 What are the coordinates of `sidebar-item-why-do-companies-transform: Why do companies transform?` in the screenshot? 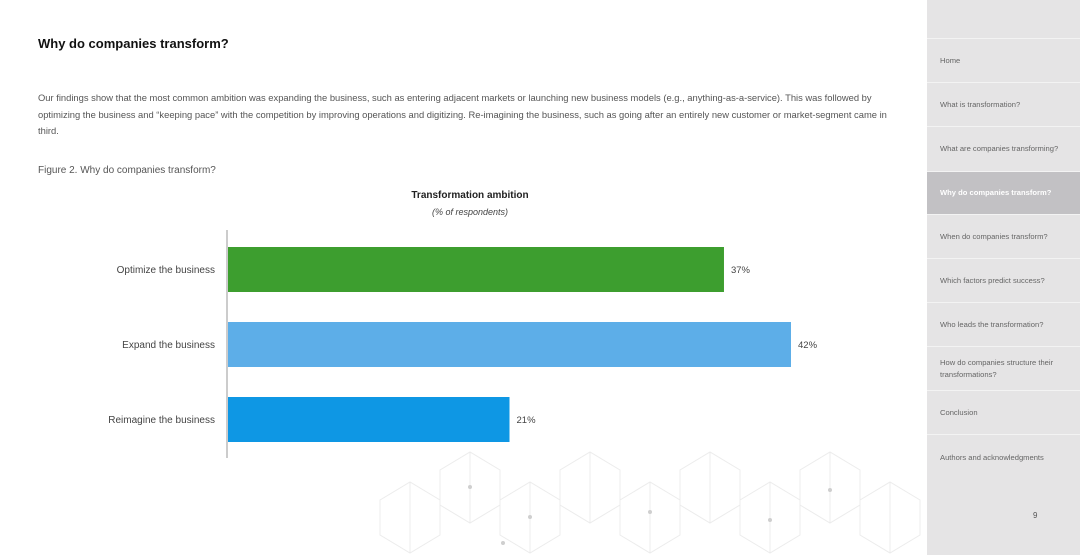 It's located at (1003, 192).